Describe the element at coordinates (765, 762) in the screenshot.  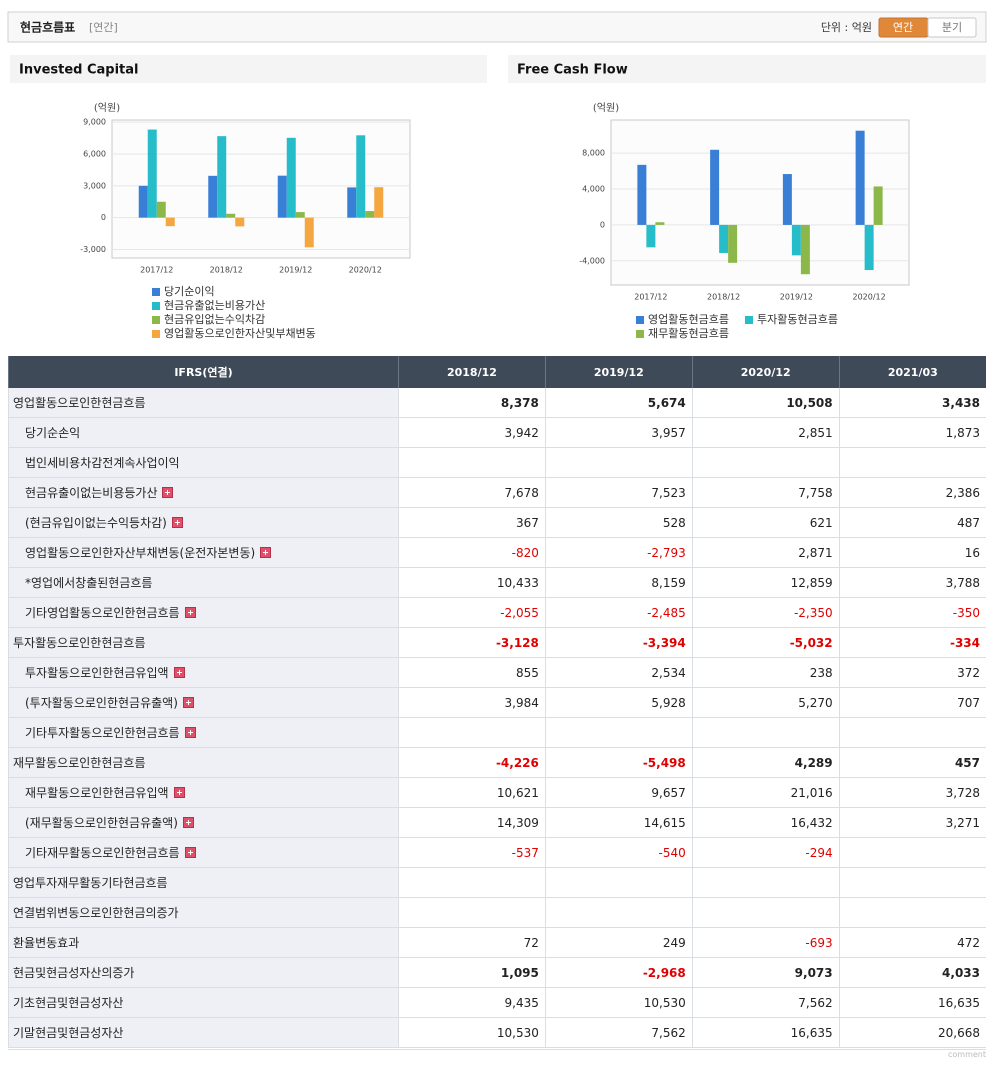
I see `value-cell: 4,289` at that location.